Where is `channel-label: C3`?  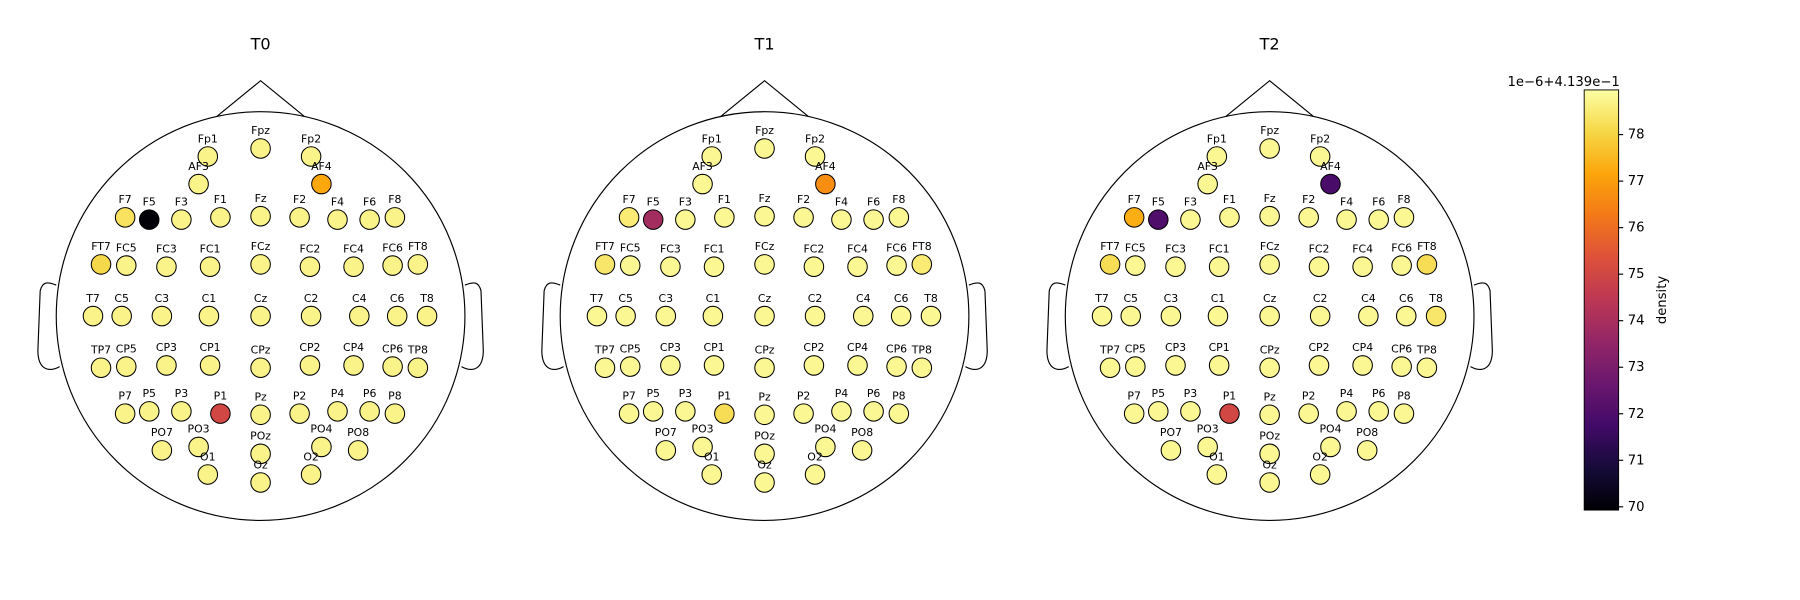 channel-label: C3 is located at coordinates (162, 298).